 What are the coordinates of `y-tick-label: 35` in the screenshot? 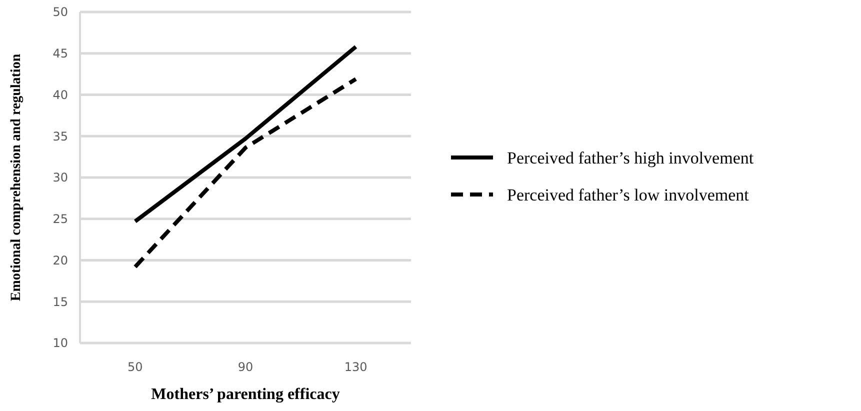 It's located at (60, 136).